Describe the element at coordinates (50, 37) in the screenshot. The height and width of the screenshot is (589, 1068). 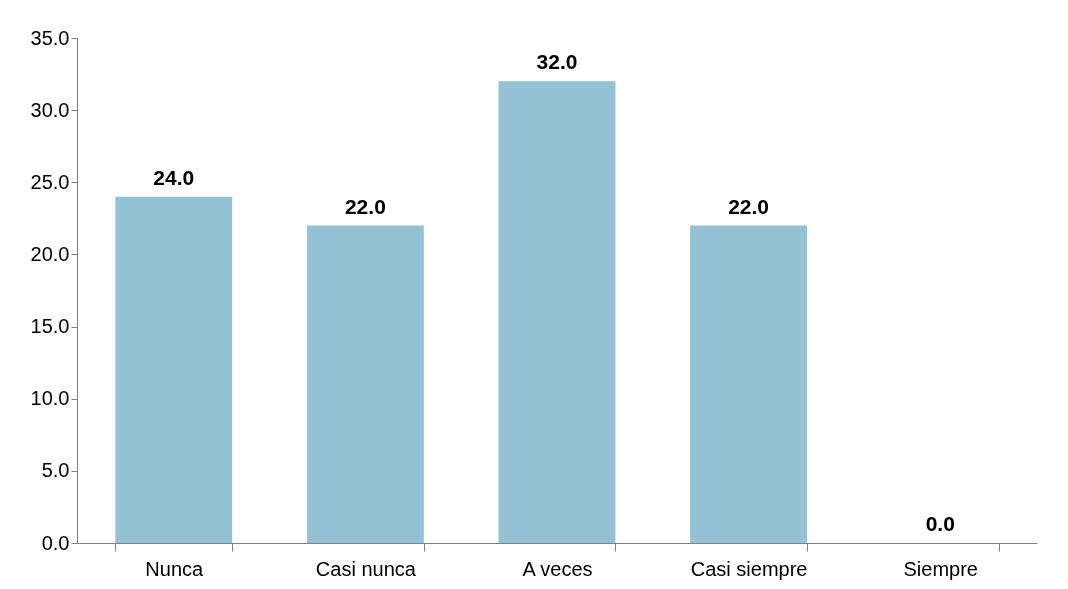
I see `y-tick-label: 35.0` at that location.